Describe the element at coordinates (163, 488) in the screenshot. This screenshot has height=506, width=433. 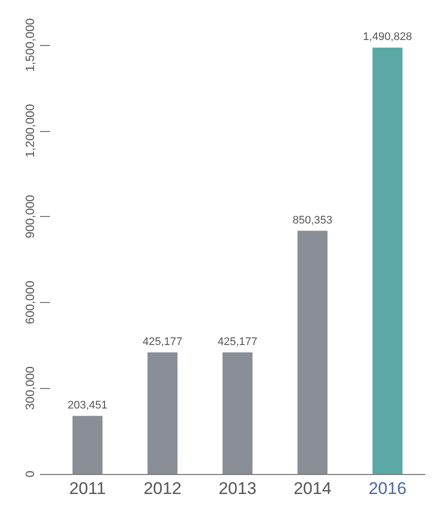
I see `x-tick-label: 2012` at that location.